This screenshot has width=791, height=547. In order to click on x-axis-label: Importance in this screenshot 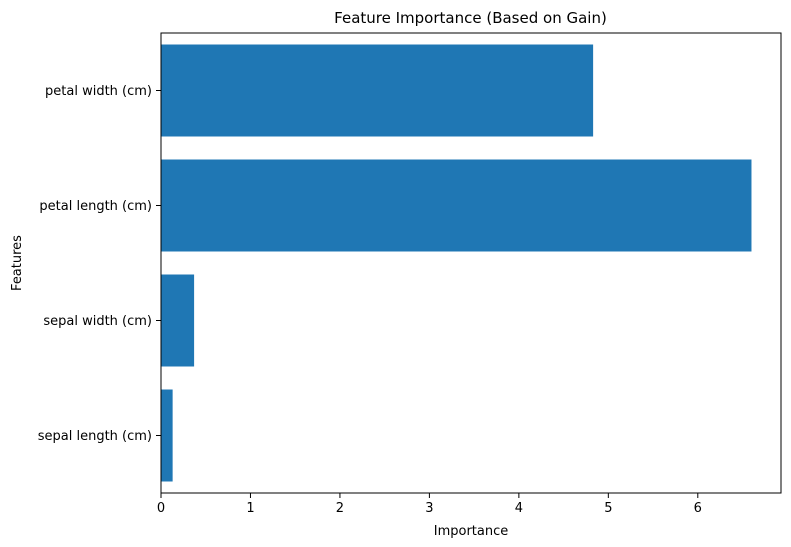, I will do `click(471, 531)`.